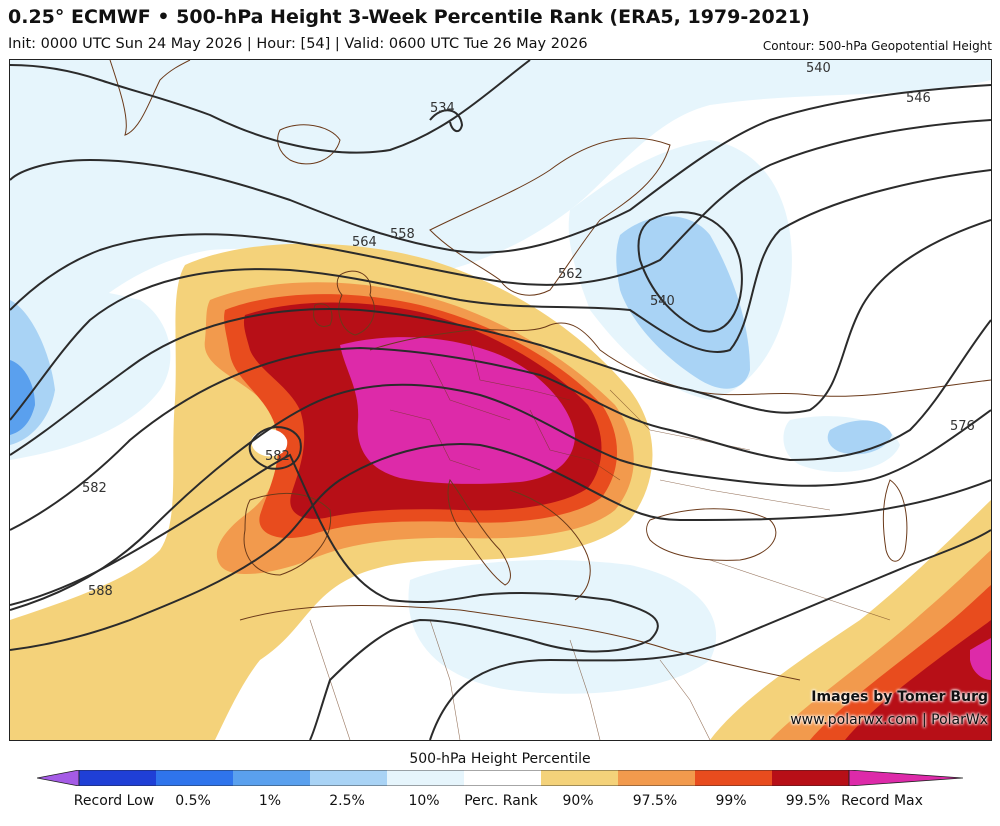 This screenshot has height=826, width=1000. I want to click on colorbar-label-90pct: 90%, so click(578, 801).